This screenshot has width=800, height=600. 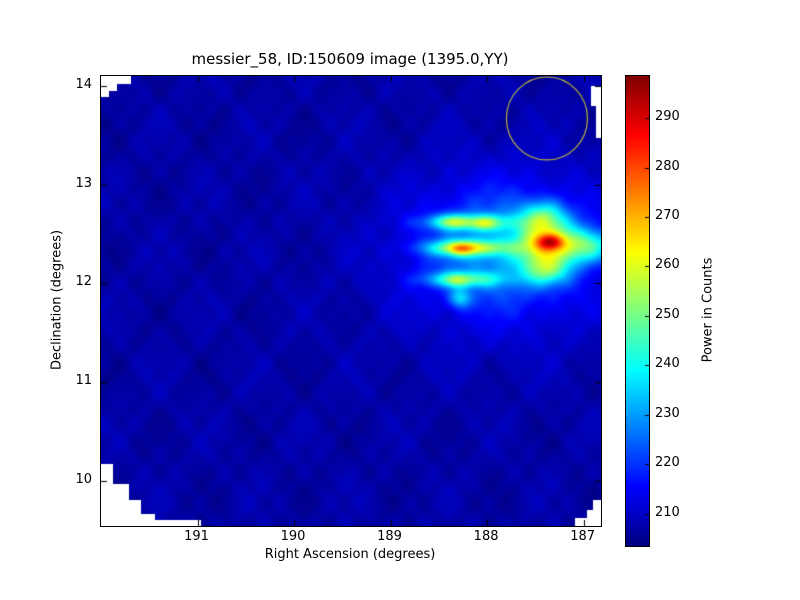 What do you see at coordinates (350, 554) in the screenshot?
I see `x-axis-label: Right Ascension (degrees)` at bounding box center [350, 554].